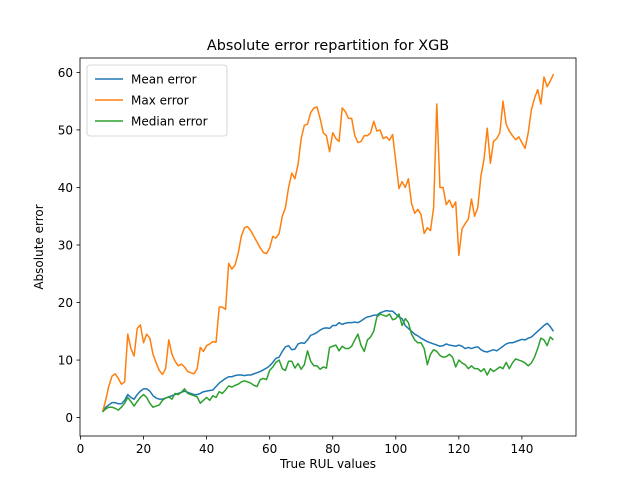  What do you see at coordinates (206, 449) in the screenshot?
I see `x-tick-label: 40` at bounding box center [206, 449].